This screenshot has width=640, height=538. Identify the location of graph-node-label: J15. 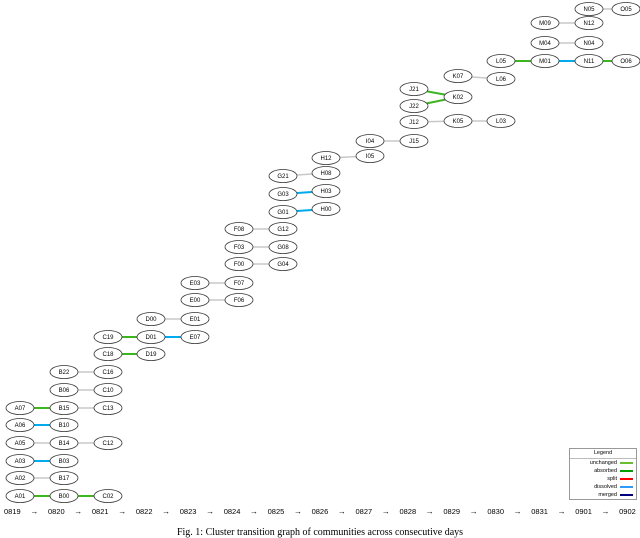
(414, 142).